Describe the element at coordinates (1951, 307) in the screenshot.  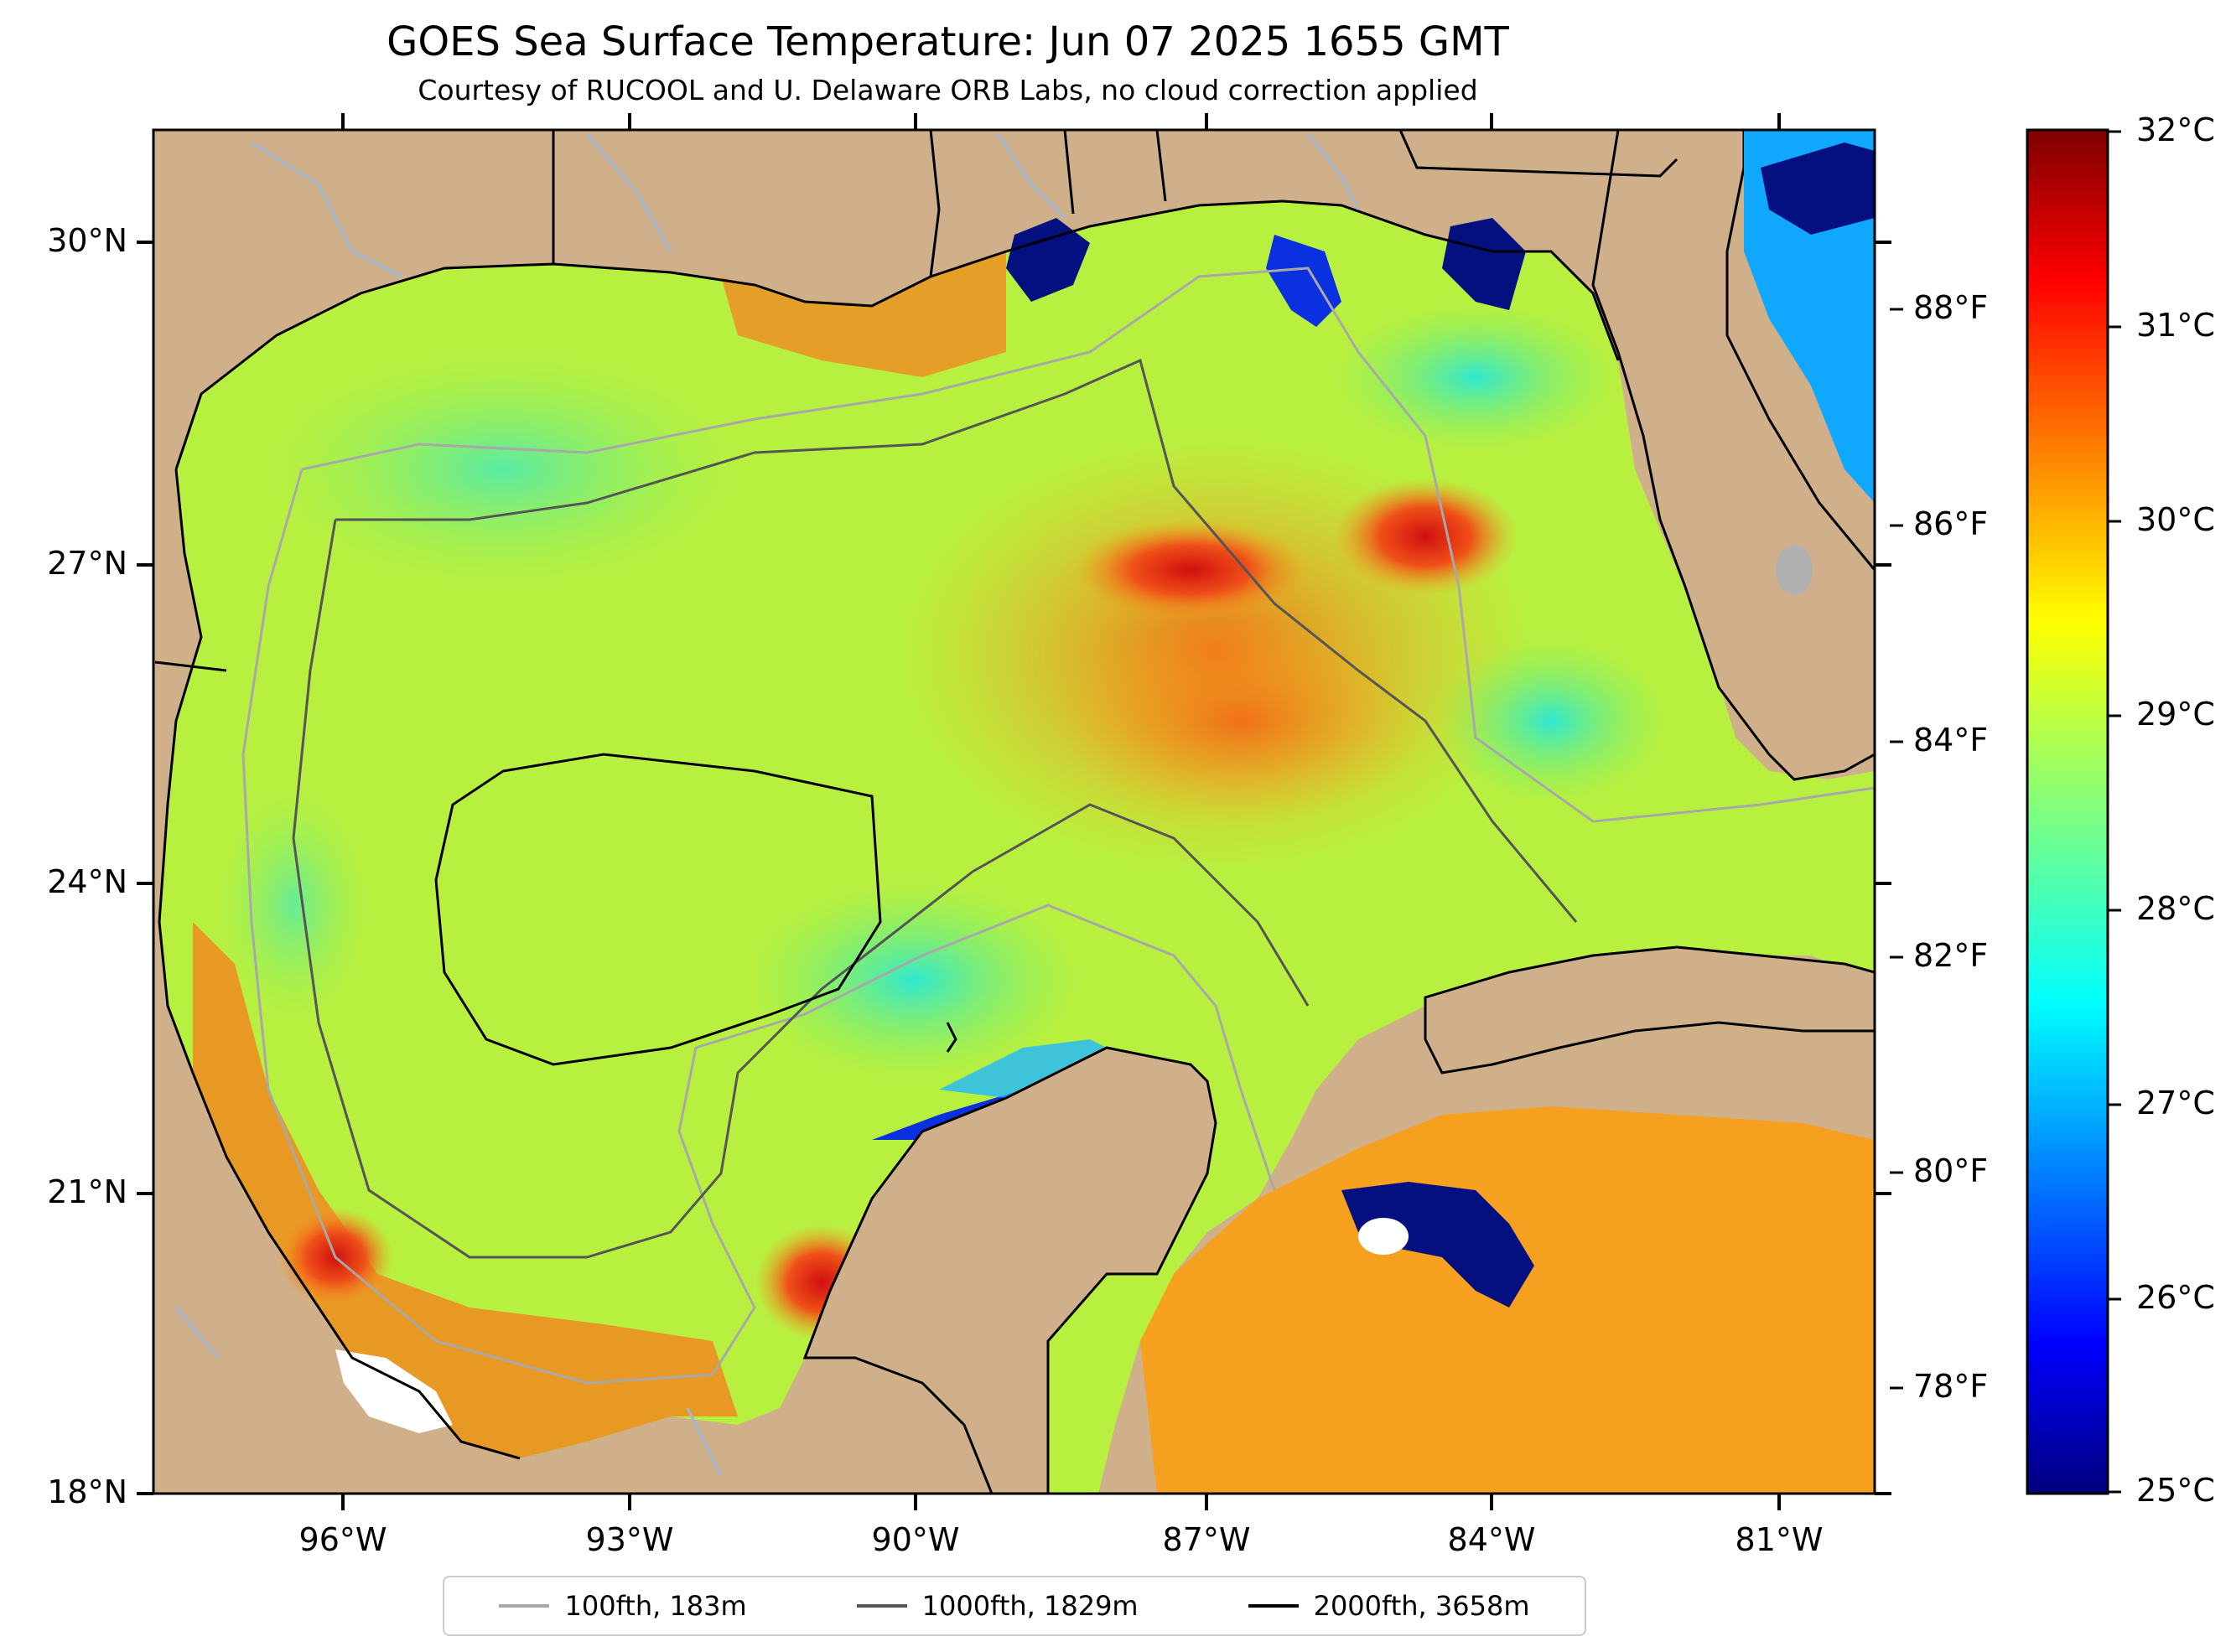
I see `fahrenheit-label-88f: 88°F` at that location.